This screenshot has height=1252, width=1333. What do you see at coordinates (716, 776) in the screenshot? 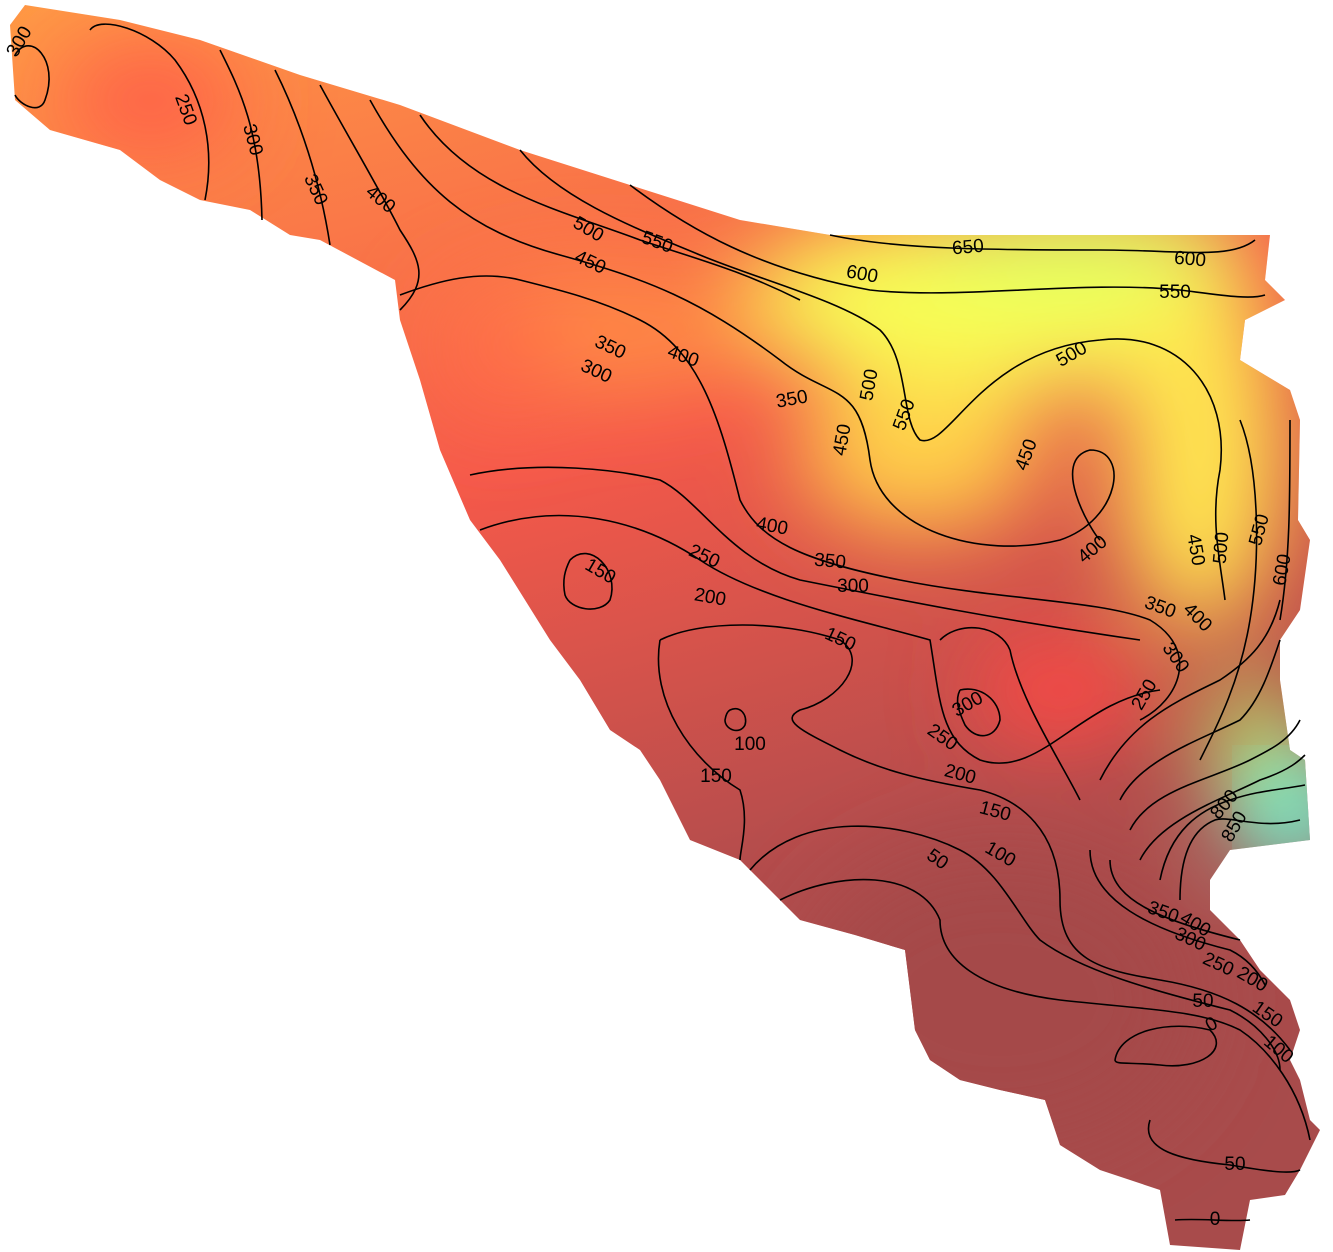
I see `contour-label: 150` at bounding box center [716, 776].